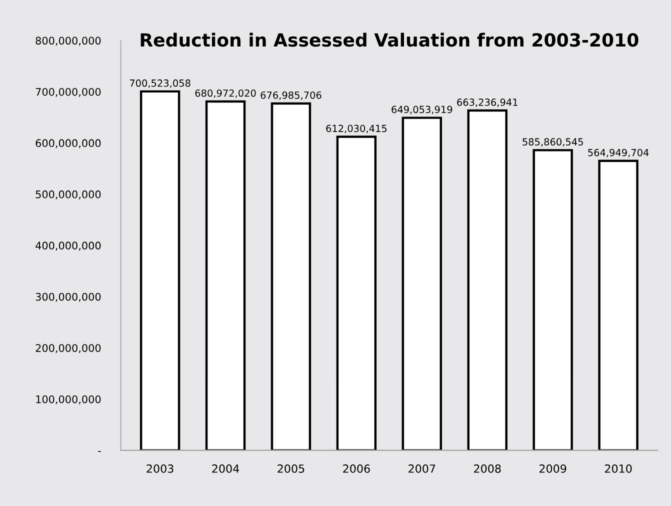  I want to click on data-label: 680,972,020, so click(225, 93).